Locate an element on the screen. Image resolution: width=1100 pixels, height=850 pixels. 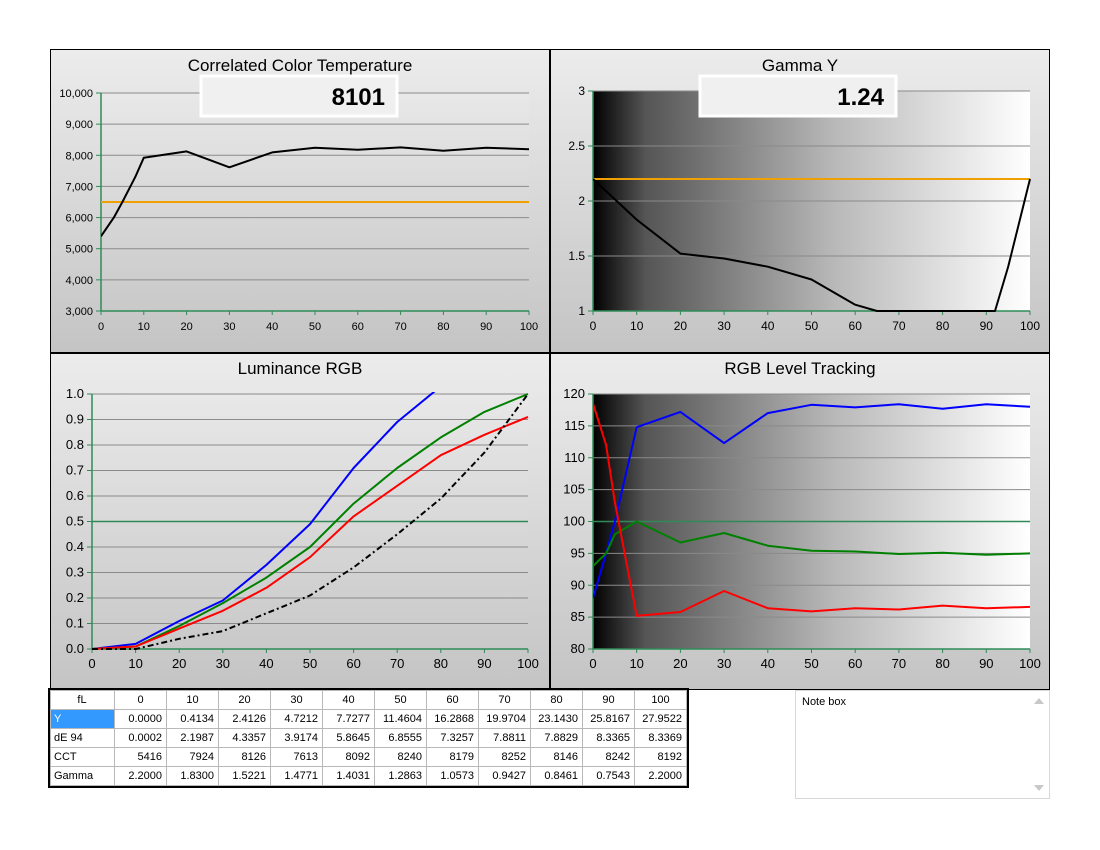
y-tick-label: 10,000 is located at coordinates (76, 94).